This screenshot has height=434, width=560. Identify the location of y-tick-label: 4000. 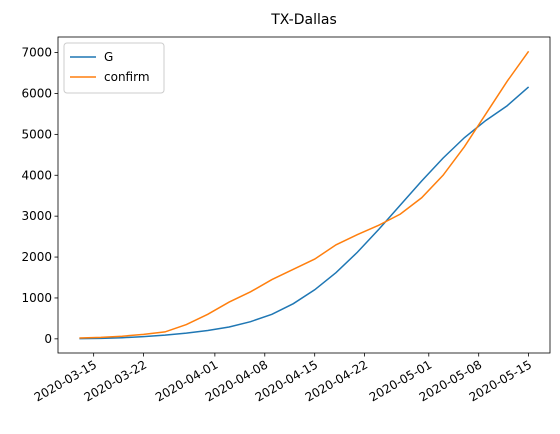
(36, 175).